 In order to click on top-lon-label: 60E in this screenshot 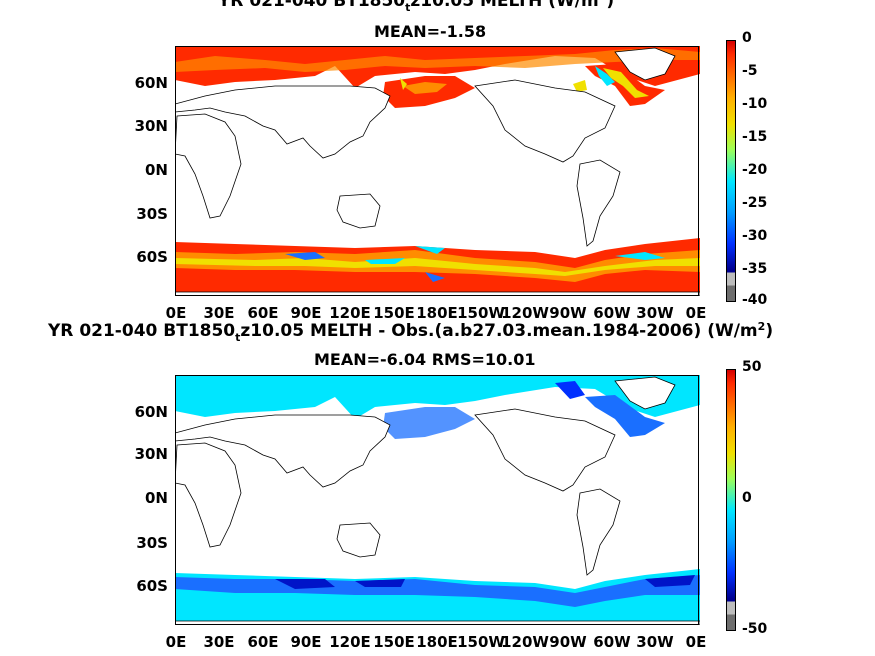, I will do `click(263, 313)`.